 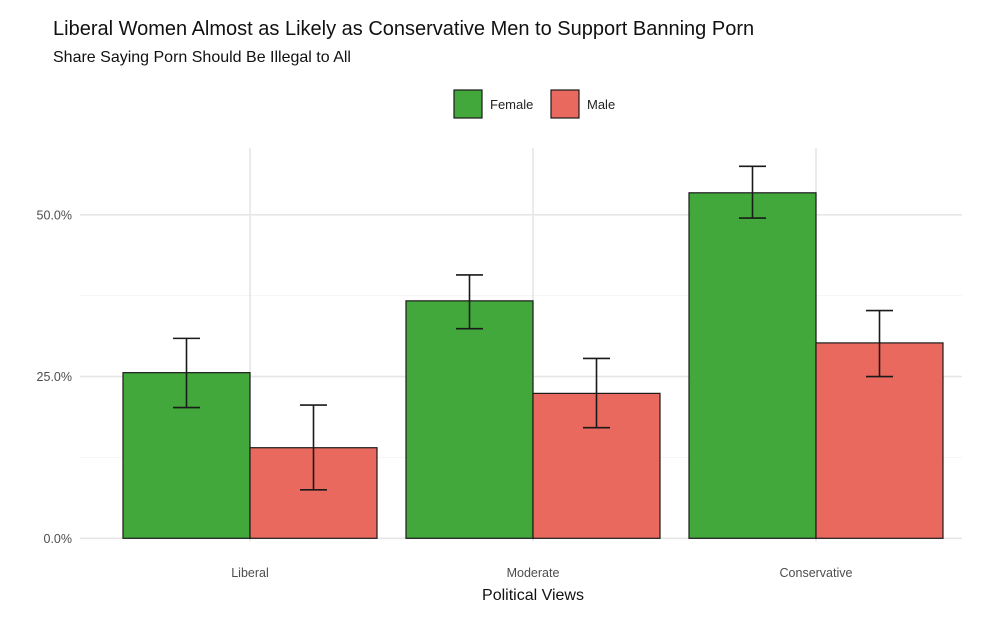 What do you see at coordinates (601, 104) in the screenshot?
I see `legend-label: Male` at bounding box center [601, 104].